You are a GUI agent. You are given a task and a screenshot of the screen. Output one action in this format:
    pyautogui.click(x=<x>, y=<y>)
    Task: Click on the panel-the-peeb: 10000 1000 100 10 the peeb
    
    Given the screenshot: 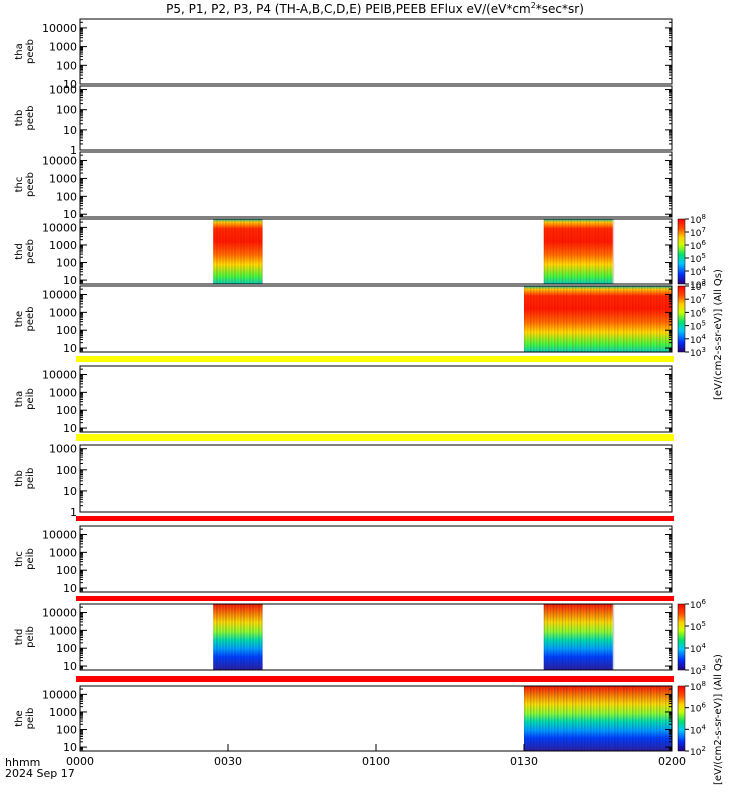 What is the action you would take?
    pyautogui.click(x=344, y=323)
    